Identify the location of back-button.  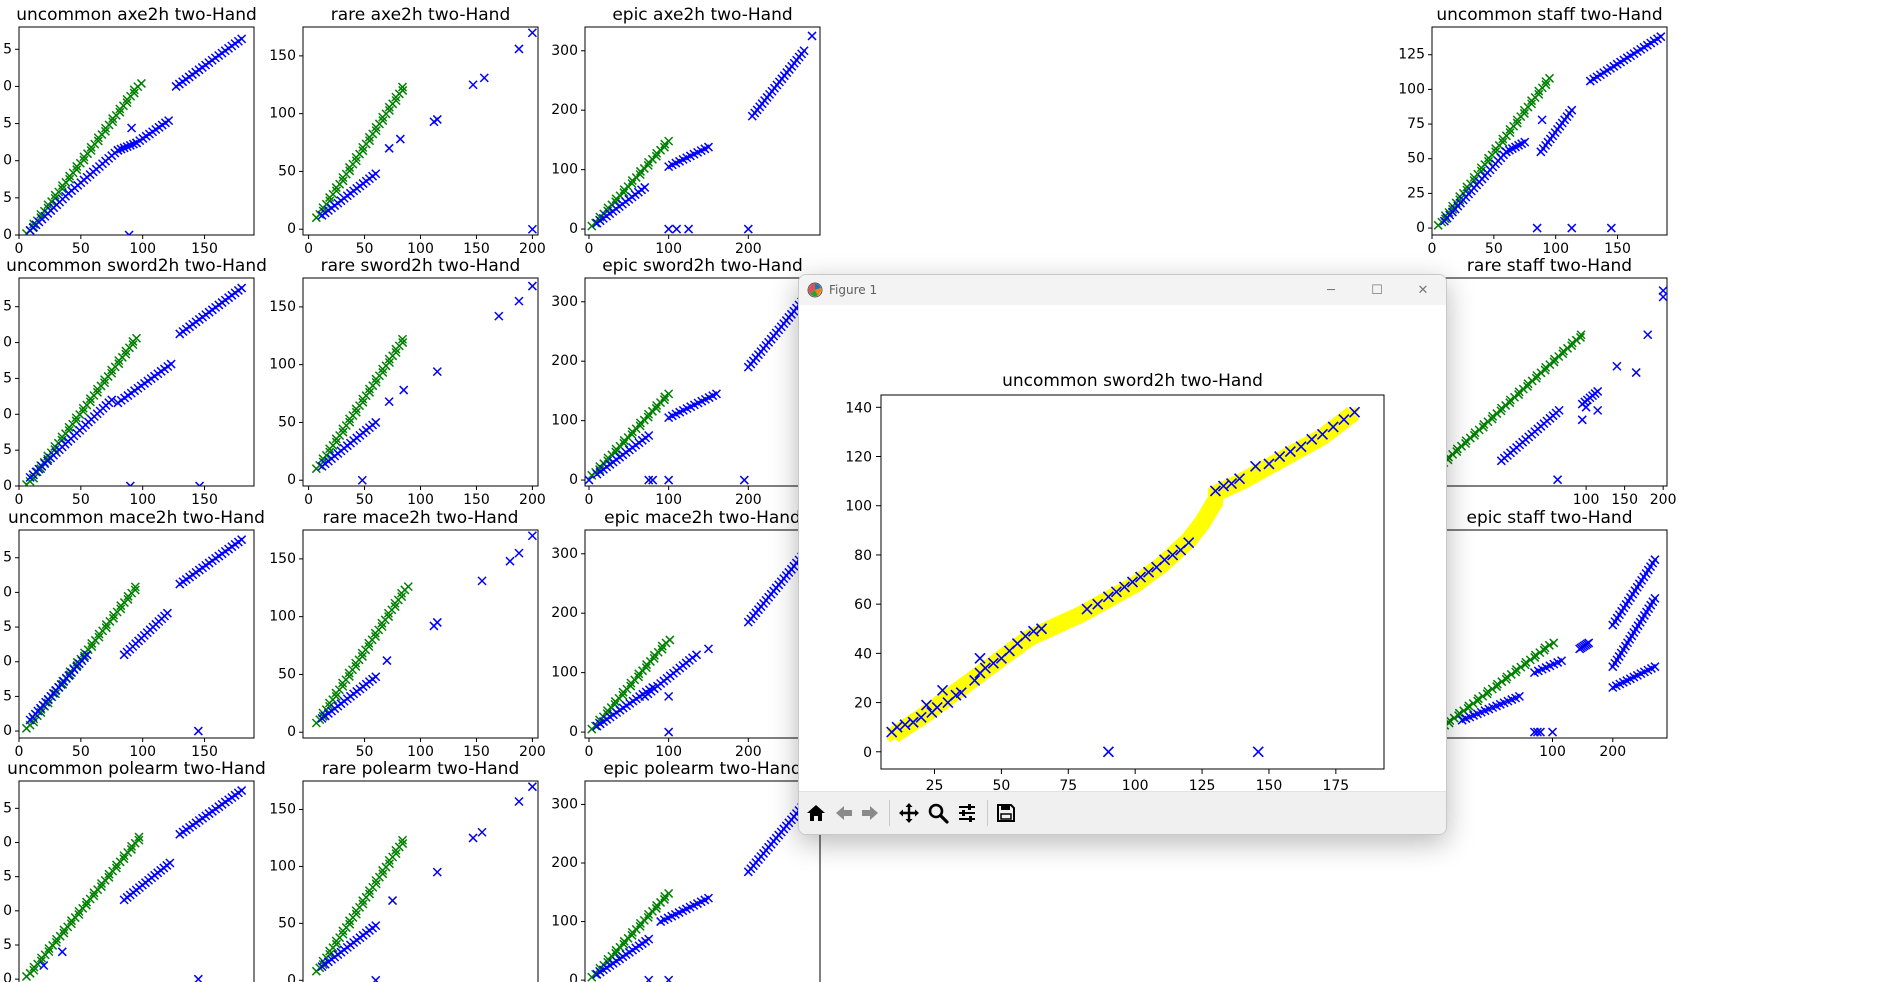
(844, 813).